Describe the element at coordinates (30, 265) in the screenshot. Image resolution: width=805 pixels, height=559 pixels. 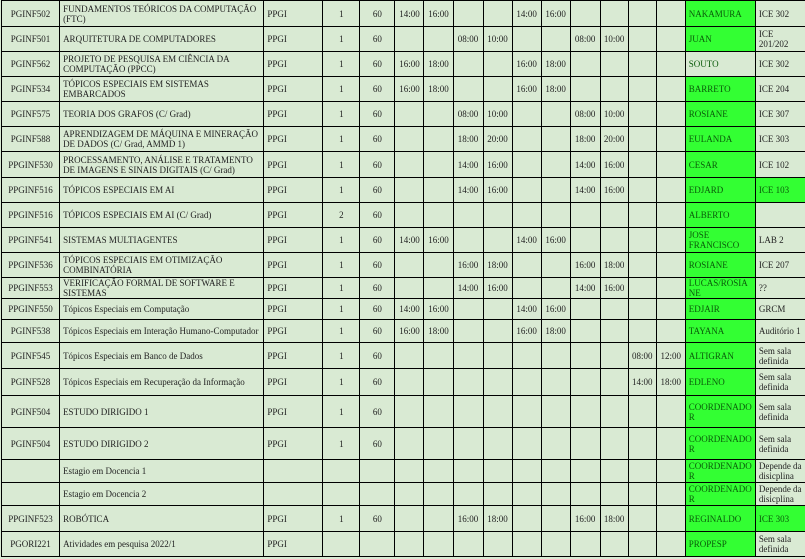
I see `course-code-cell: PPGINF536` at that location.